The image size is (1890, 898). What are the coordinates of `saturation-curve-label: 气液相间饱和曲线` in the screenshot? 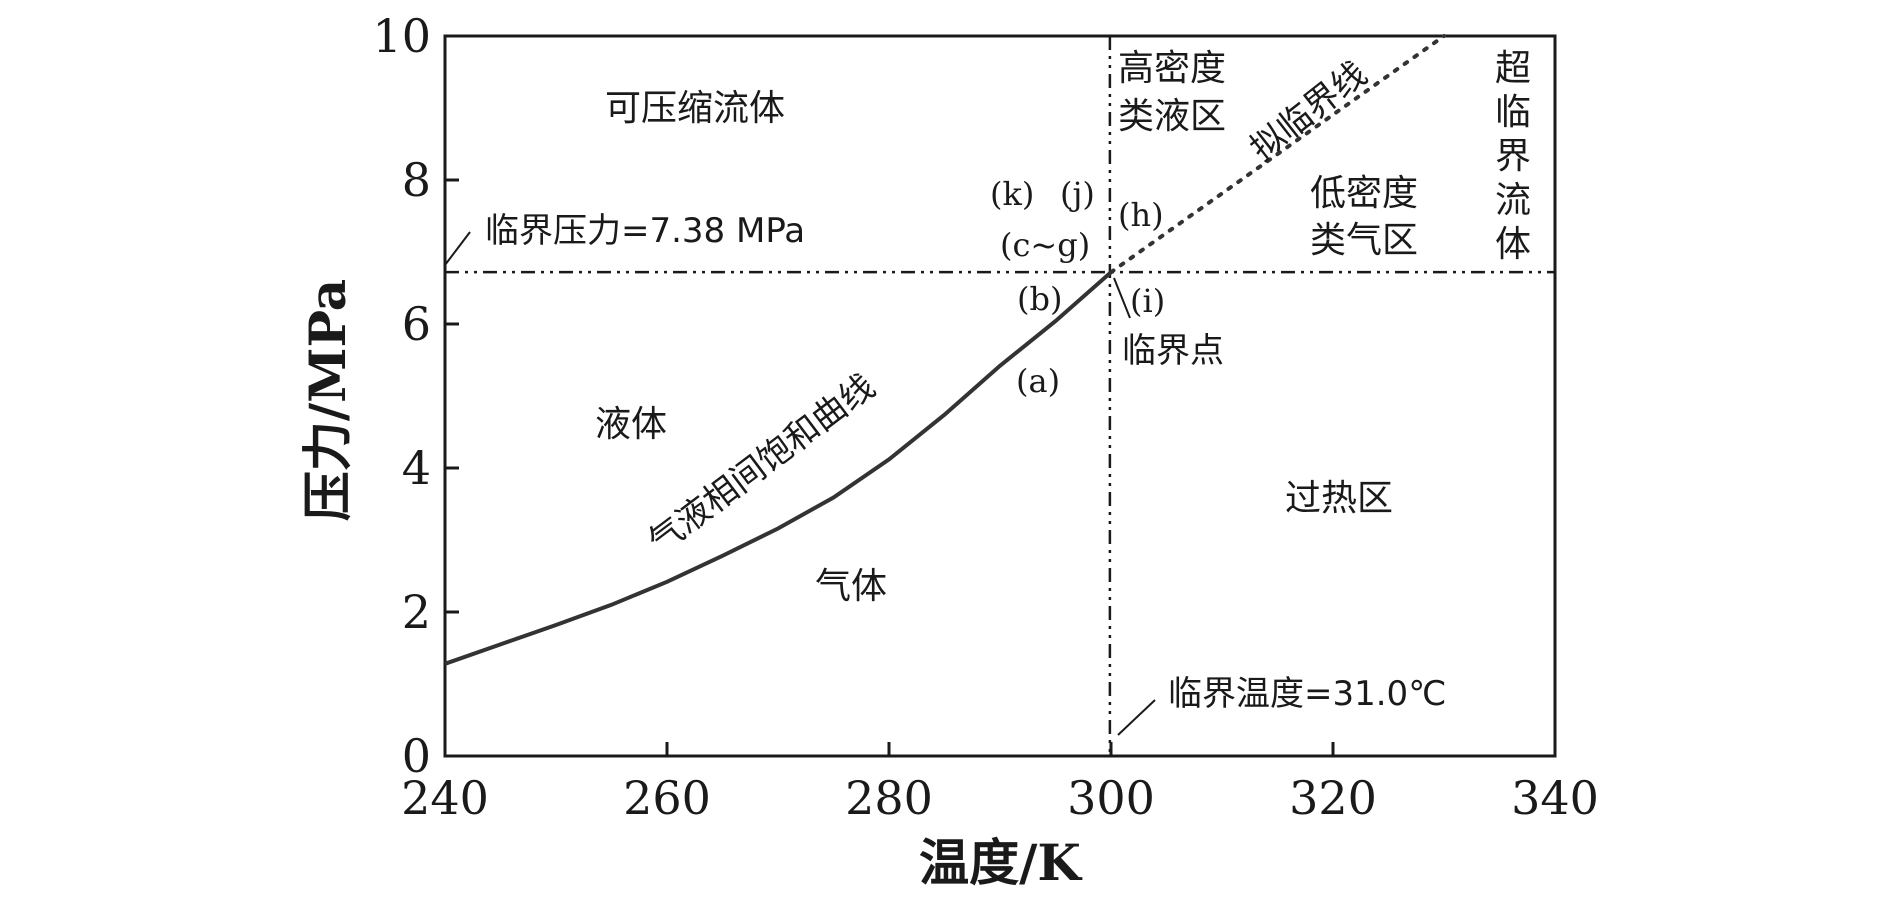 It's located at (761, 465).